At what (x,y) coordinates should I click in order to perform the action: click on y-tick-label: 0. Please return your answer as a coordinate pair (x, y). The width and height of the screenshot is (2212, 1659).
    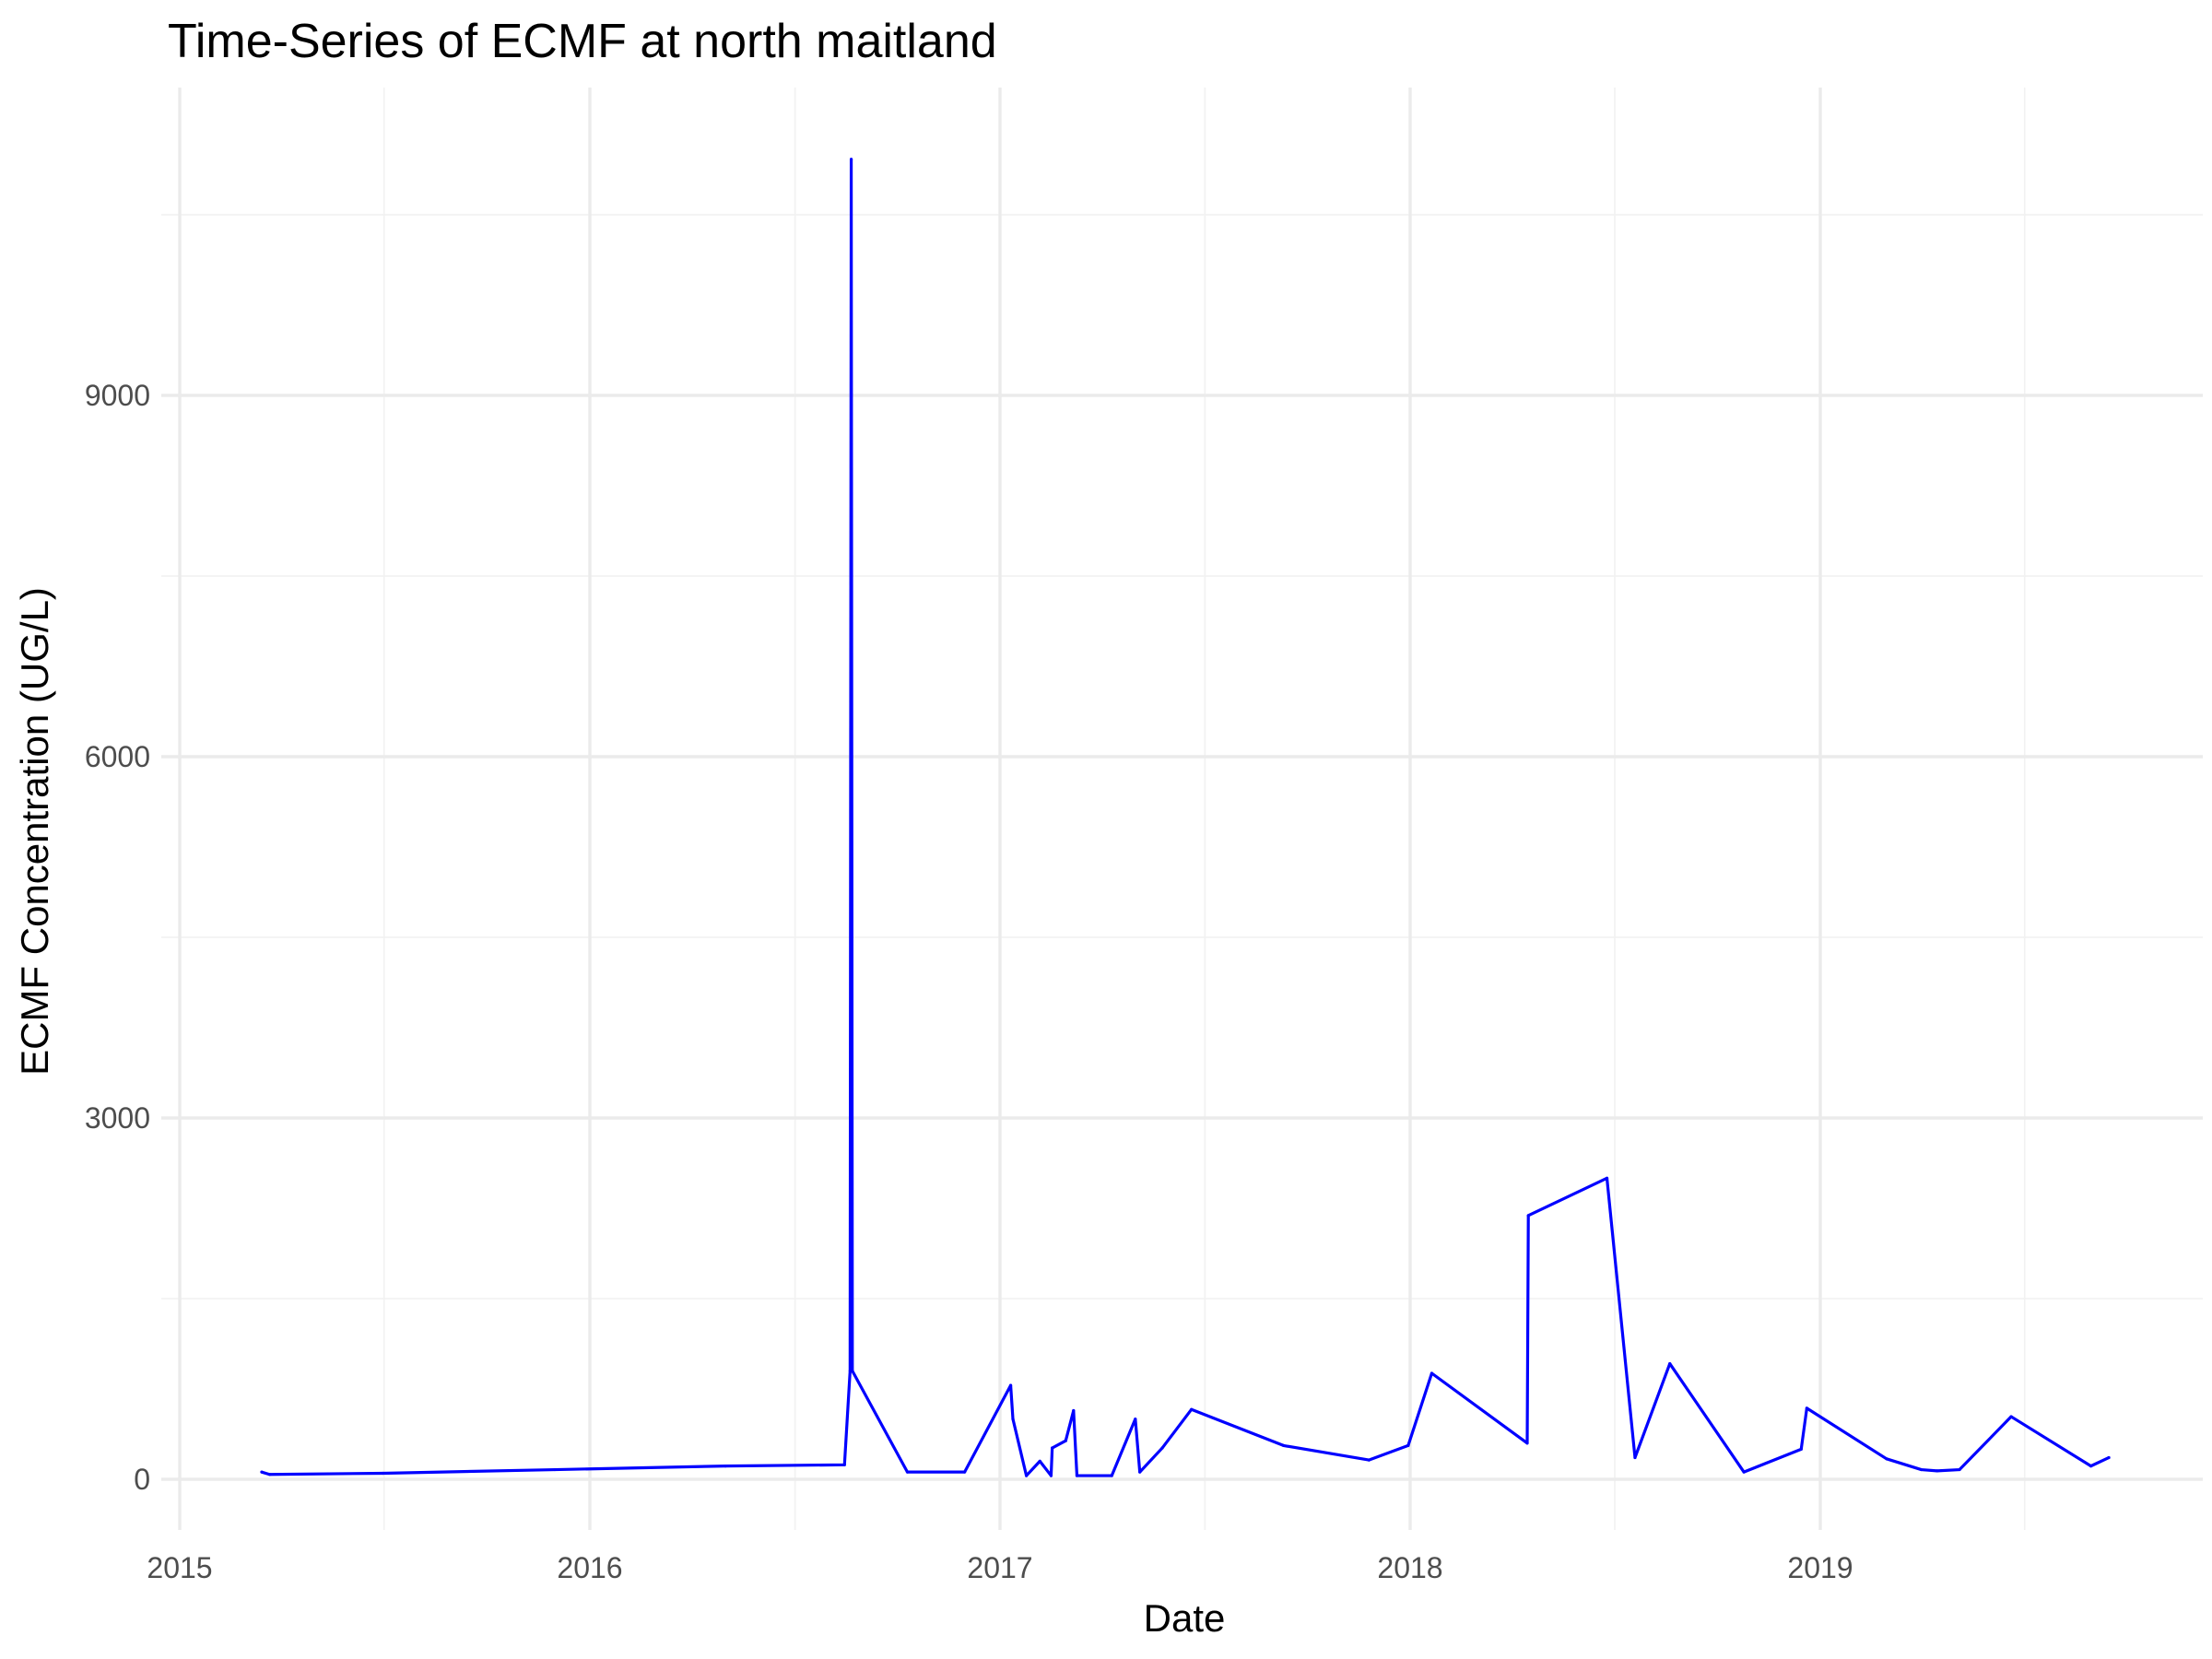
    Looking at the image, I should click on (142, 1479).